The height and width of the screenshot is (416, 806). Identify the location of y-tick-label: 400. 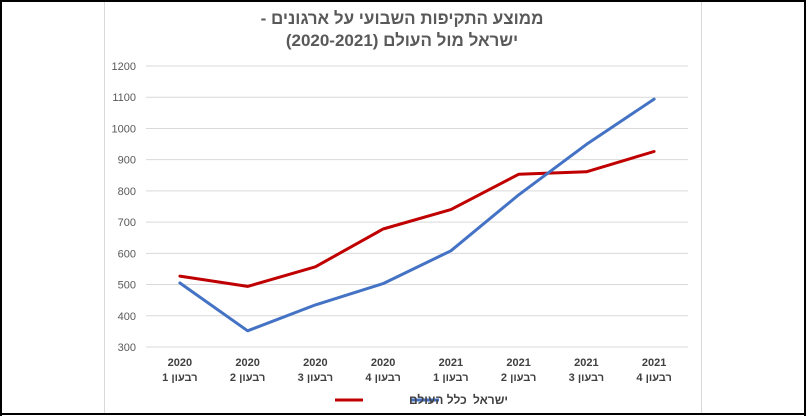
(127, 317).